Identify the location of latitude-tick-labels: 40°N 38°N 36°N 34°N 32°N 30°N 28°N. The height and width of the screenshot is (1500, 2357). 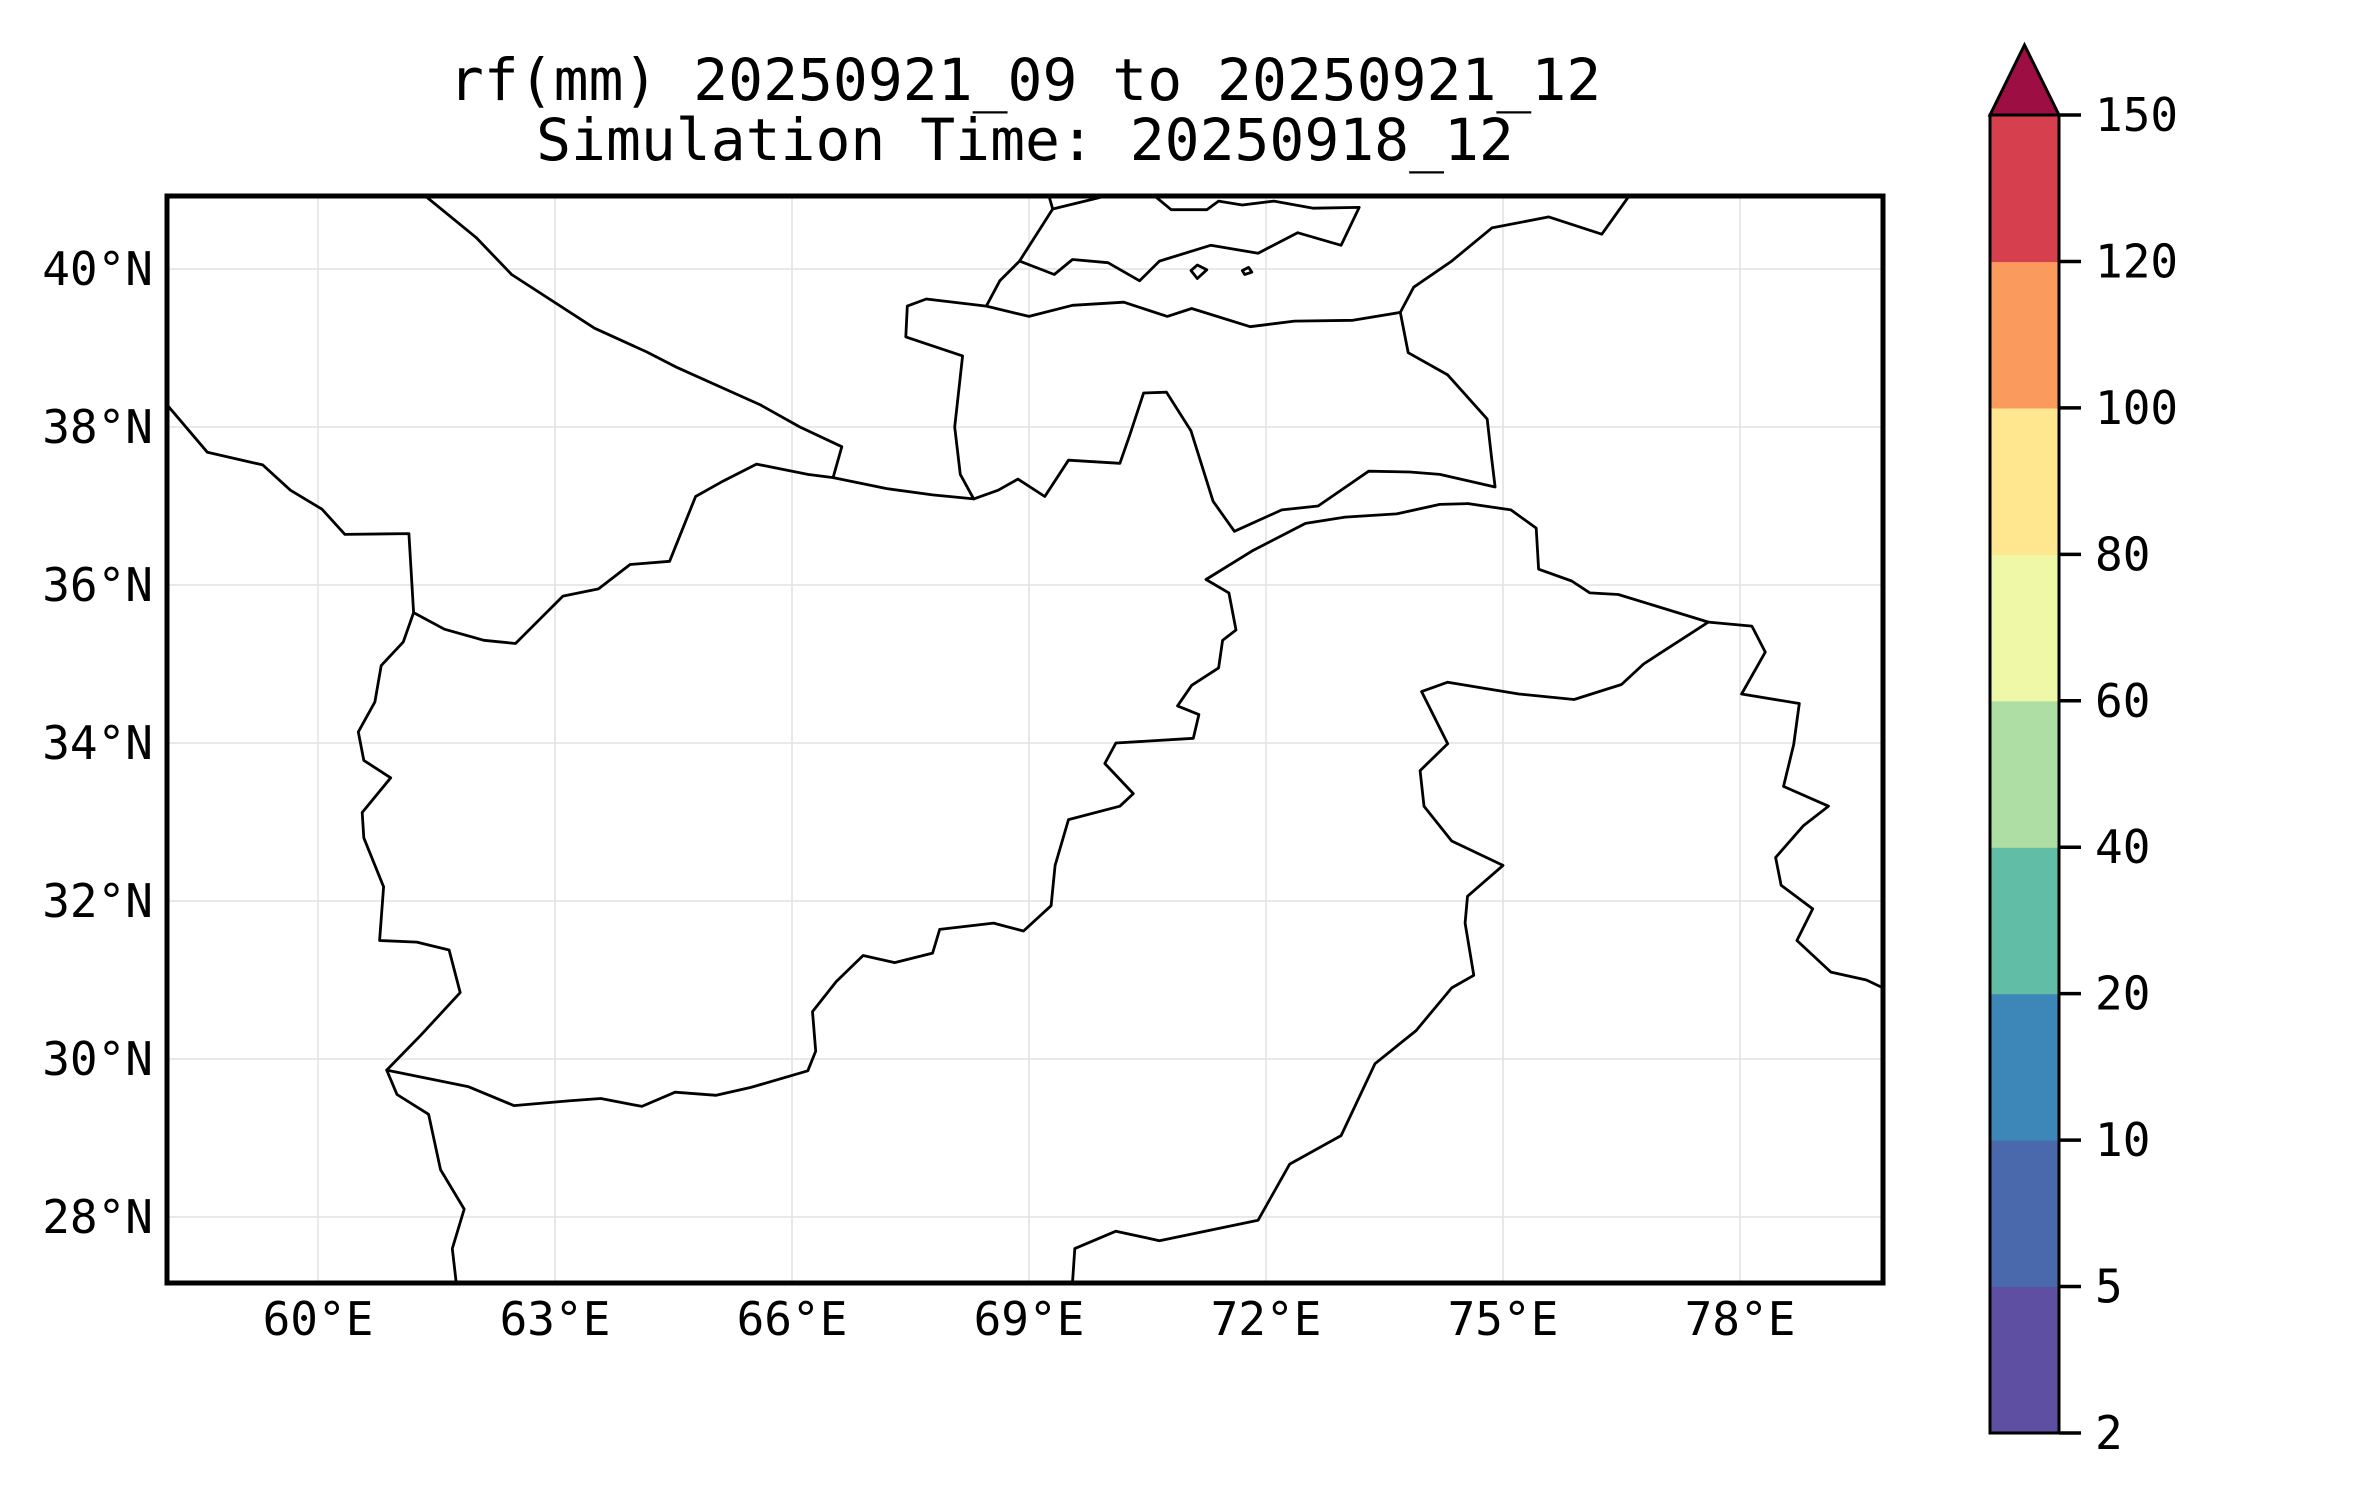
(97, 743).